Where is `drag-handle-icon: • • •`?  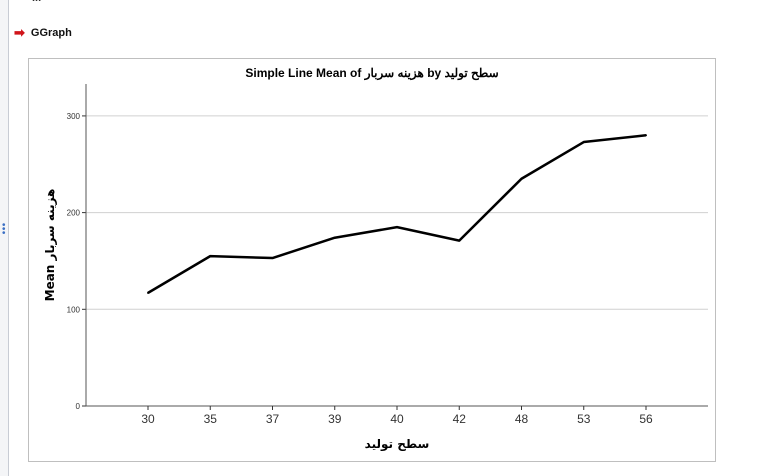
drag-handle-icon: • • • is located at coordinates (4, 229).